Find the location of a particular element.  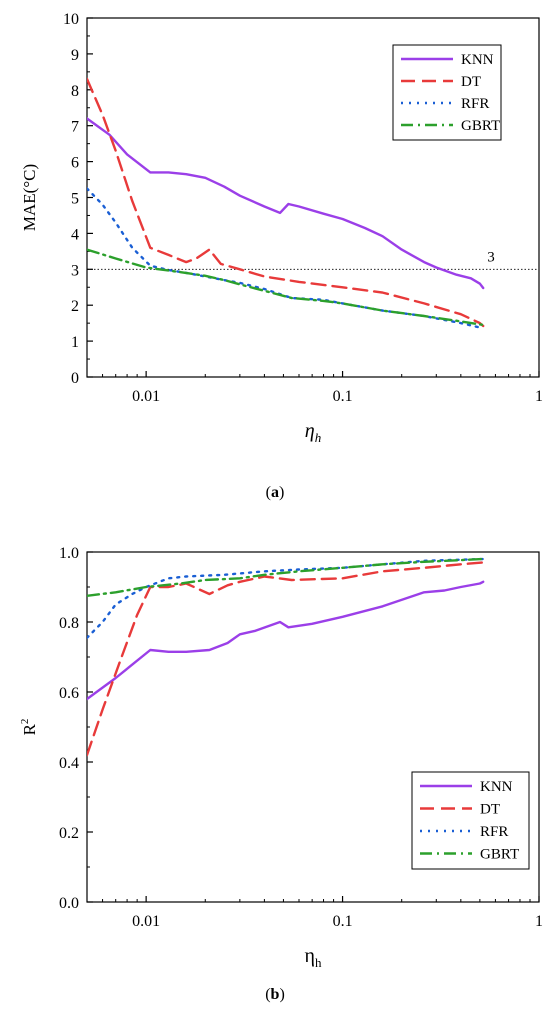

y-tick-label: 0 is located at coordinates (75, 378).